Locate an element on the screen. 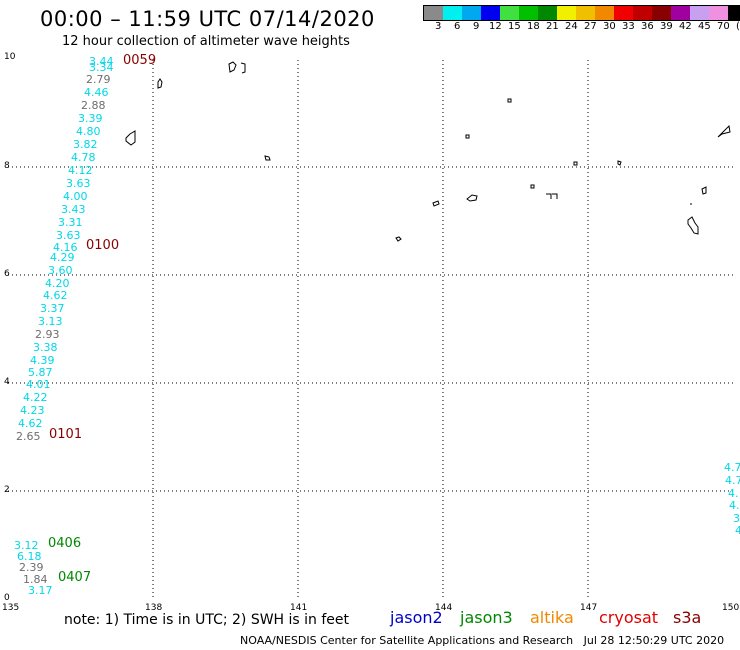  x-tick-label: 147 is located at coordinates (589, 608).